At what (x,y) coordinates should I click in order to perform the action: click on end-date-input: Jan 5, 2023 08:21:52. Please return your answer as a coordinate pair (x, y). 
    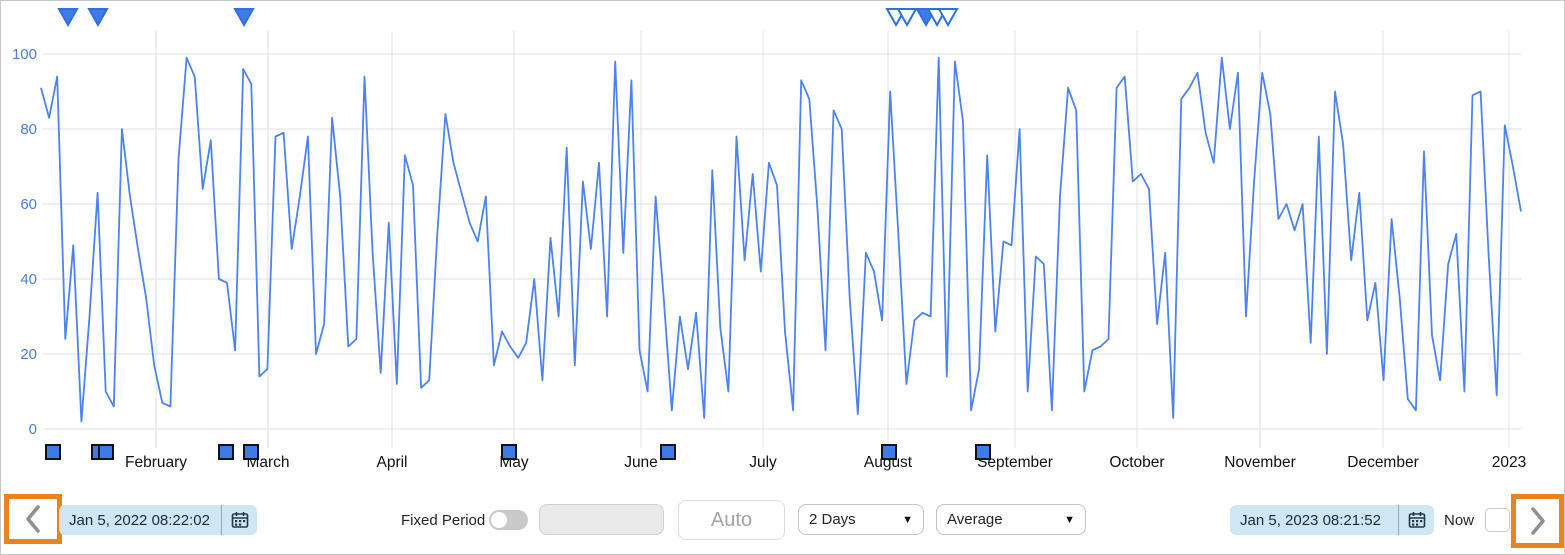
    Looking at the image, I should click on (1332, 520).